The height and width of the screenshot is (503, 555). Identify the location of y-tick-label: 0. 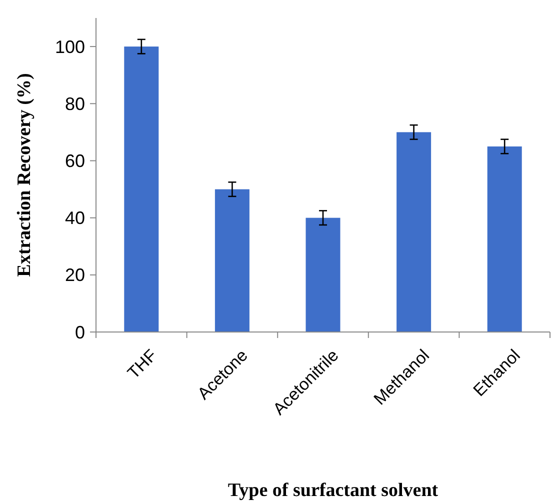
(79, 332).